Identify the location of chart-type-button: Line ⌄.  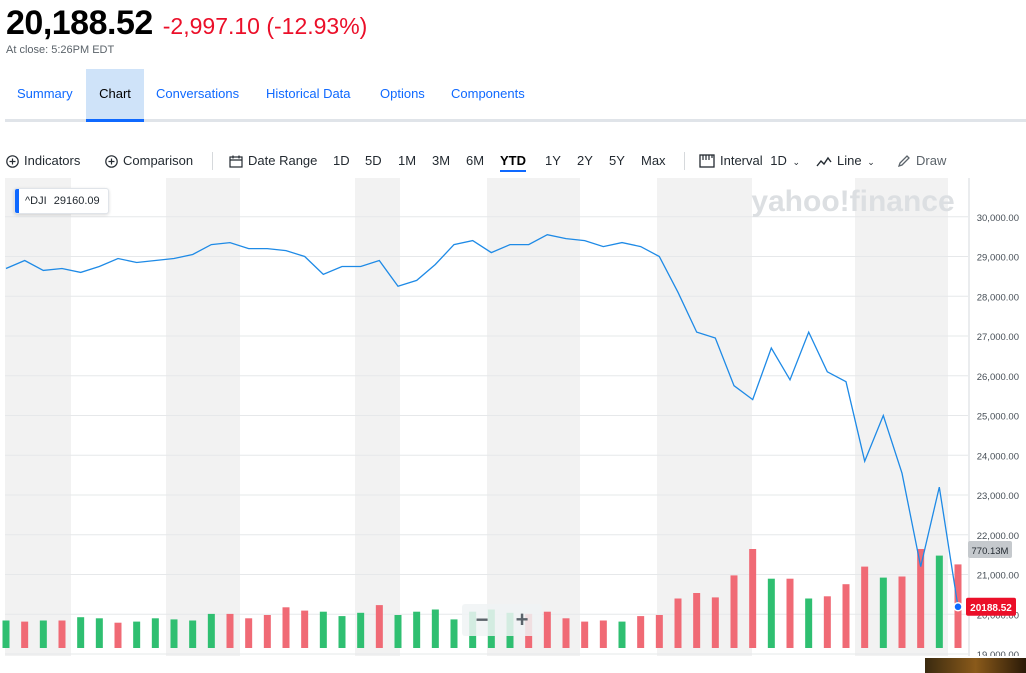
(845, 161).